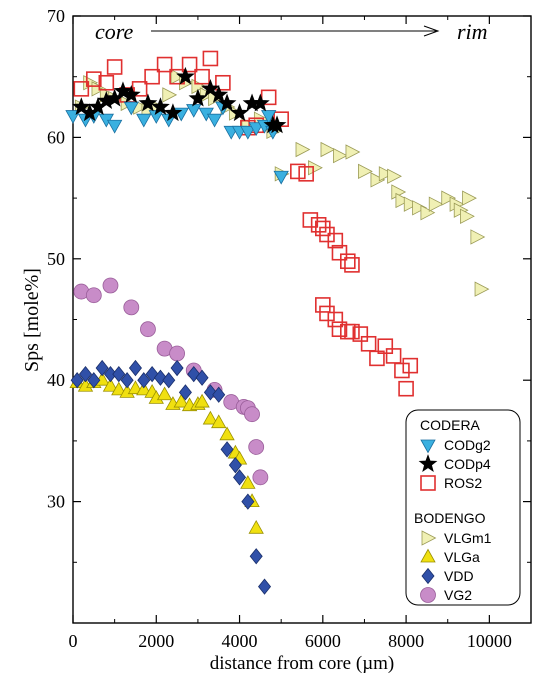 Image resolution: width=536 pixels, height=686 pixels. What do you see at coordinates (462, 557) in the screenshot?
I see `legend-label-vlga: VLGa` at bounding box center [462, 557].